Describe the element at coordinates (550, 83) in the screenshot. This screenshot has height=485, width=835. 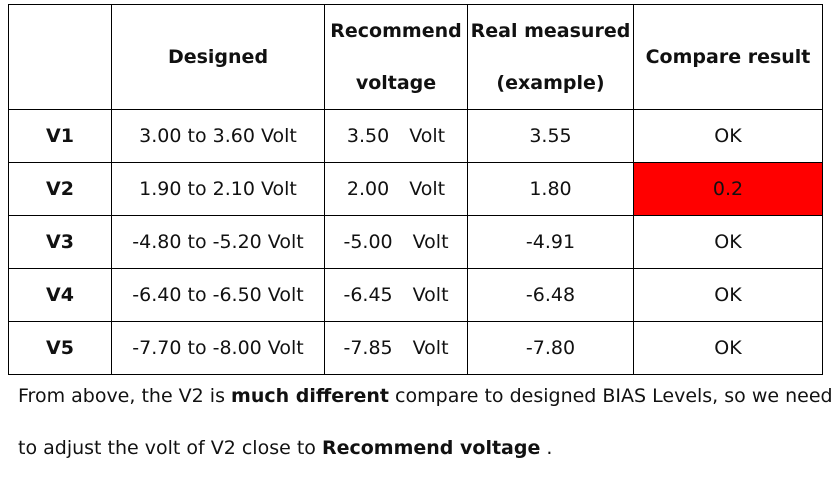
I see `header-measured-line2: (example)` at that location.